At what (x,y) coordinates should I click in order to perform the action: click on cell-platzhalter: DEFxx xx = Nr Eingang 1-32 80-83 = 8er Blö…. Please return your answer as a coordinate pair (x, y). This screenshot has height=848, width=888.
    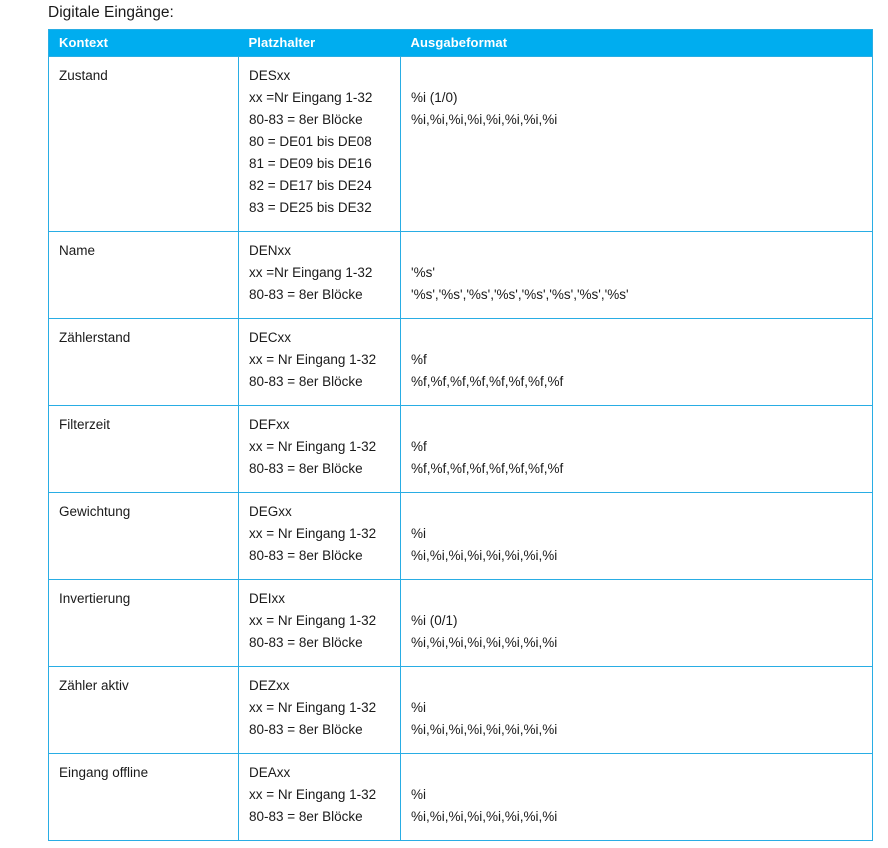
    Looking at the image, I should click on (319, 449).